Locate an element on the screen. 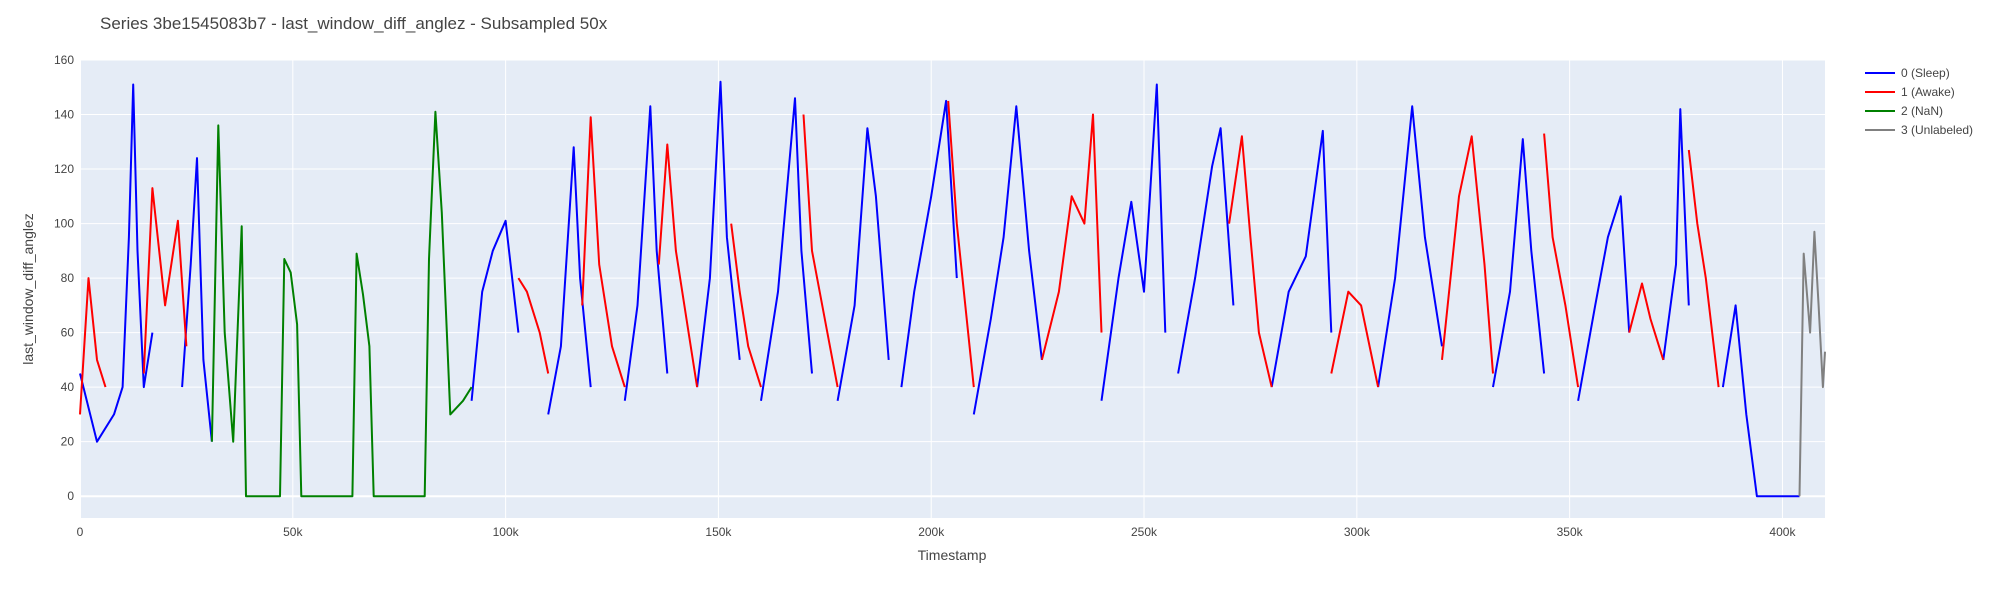 The height and width of the screenshot is (605, 2000). legend-item: 3 (Unlabeled) is located at coordinates (1919, 130).